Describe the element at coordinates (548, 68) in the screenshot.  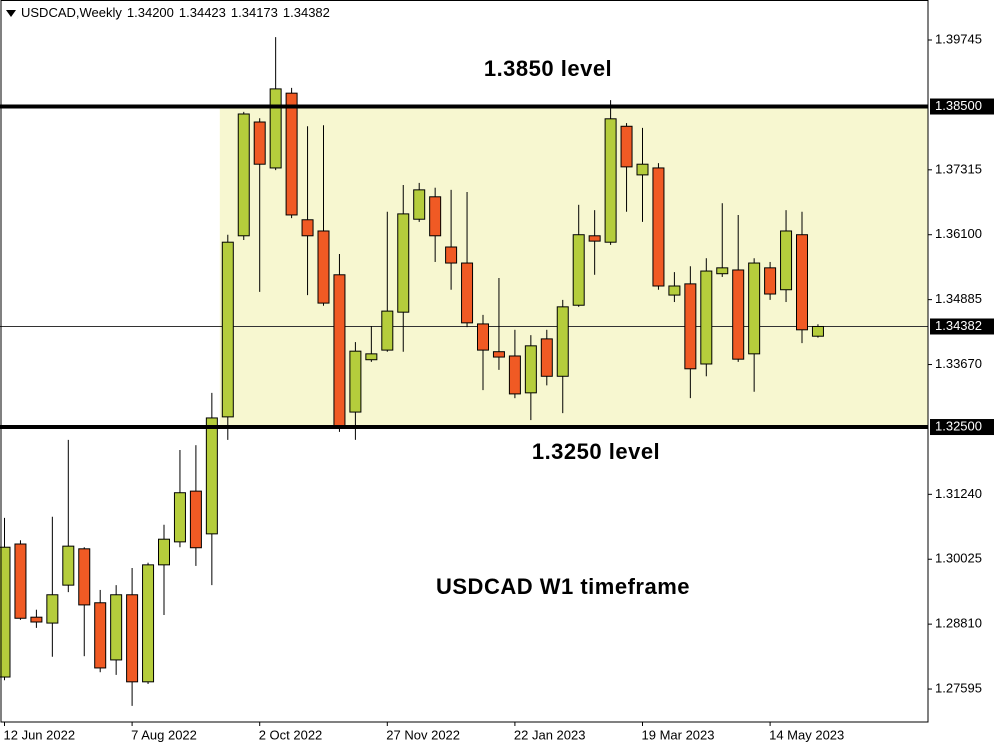
I see `level-annotation: 1.3850 level` at that location.